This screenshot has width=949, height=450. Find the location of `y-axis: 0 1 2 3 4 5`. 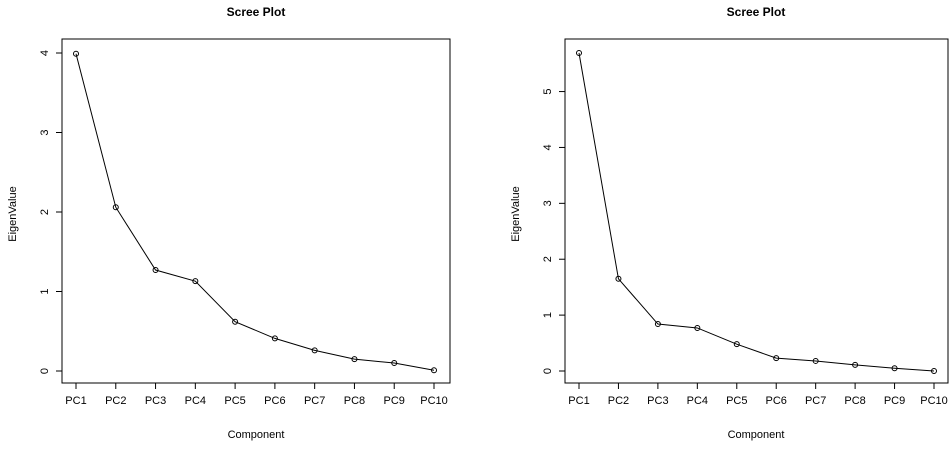

y-axis: 0 1 2 3 4 5 is located at coordinates (553, 231).